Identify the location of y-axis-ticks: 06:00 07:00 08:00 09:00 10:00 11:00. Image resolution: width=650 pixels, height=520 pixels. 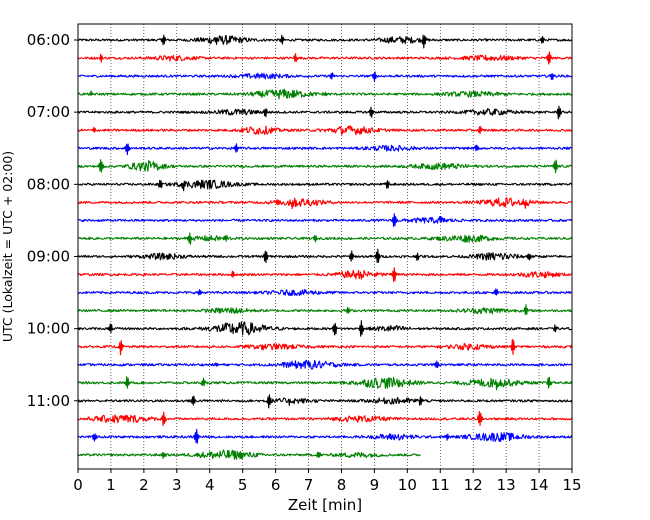
(52, 220).